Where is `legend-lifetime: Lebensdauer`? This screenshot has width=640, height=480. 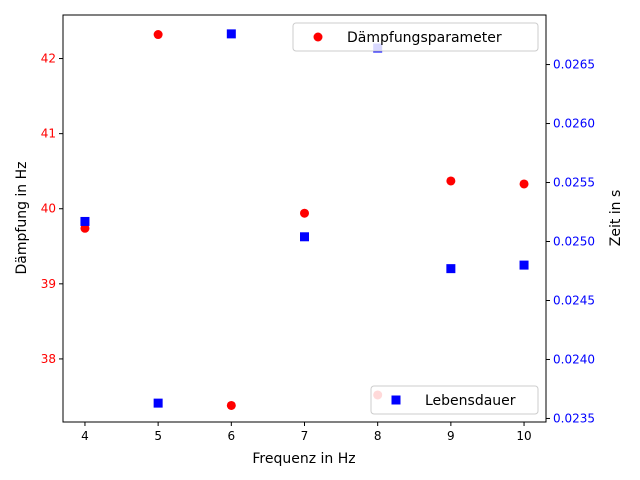 legend-lifetime: Lebensdauer is located at coordinates (454, 400).